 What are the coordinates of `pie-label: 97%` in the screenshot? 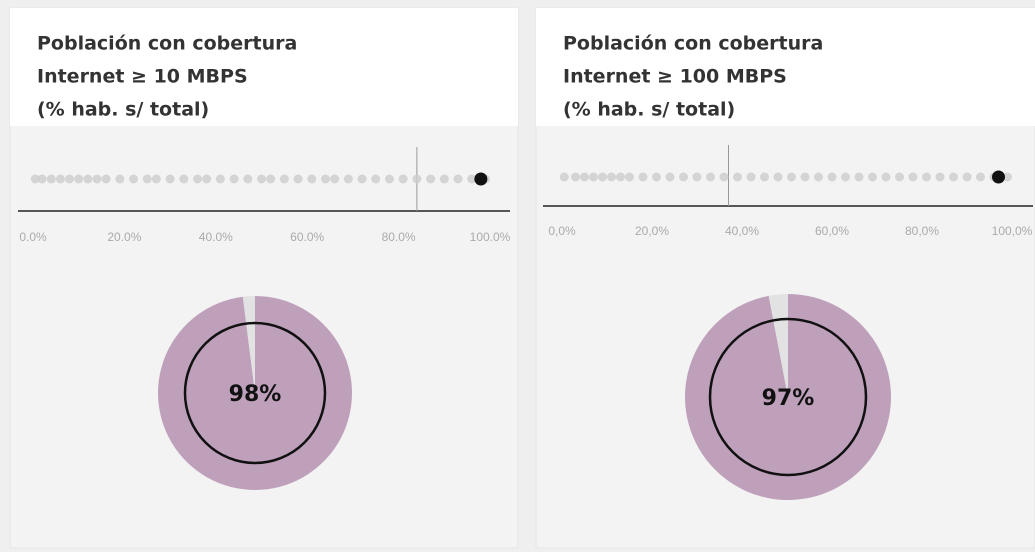 It's located at (788, 398).